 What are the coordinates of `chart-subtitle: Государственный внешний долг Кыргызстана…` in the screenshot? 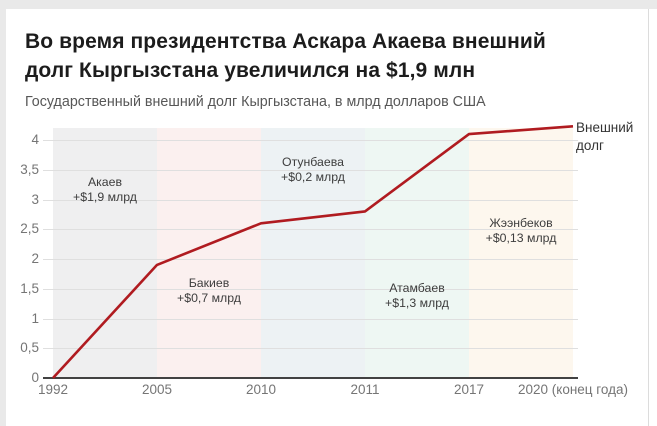 It's located at (255, 102).